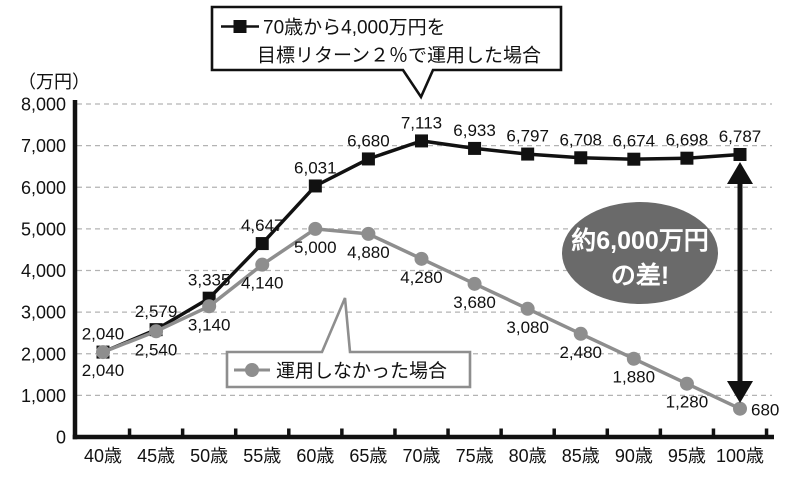 This screenshot has width=800, height=478. I want to click on x-tick-label: 65歳, so click(368, 456).